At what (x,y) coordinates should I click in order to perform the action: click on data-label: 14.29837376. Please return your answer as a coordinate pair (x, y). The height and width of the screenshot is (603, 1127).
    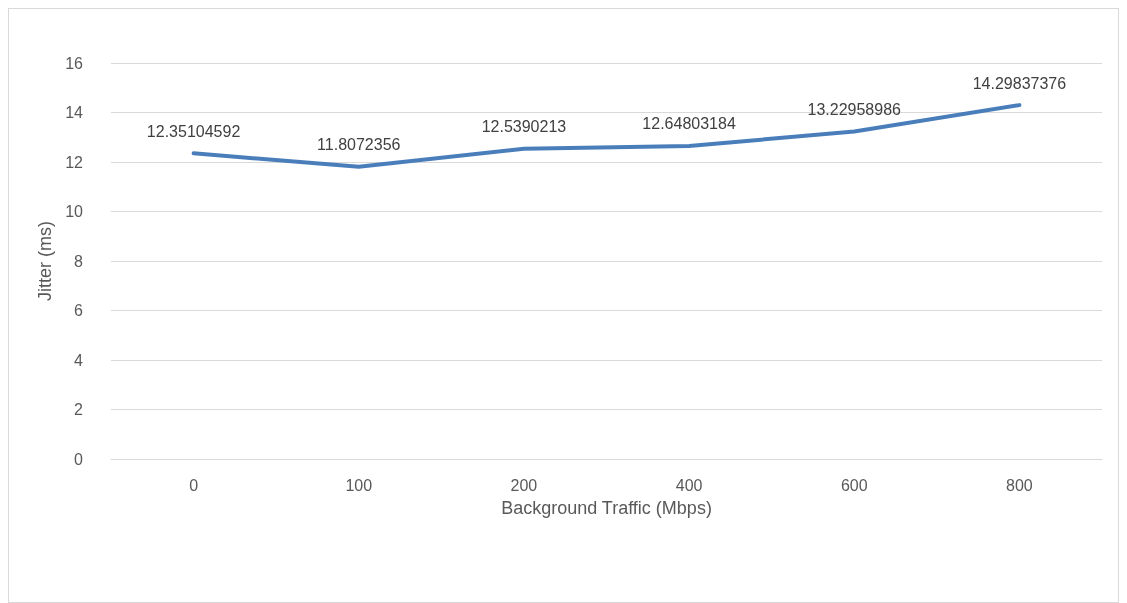
    Looking at the image, I should click on (1019, 83).